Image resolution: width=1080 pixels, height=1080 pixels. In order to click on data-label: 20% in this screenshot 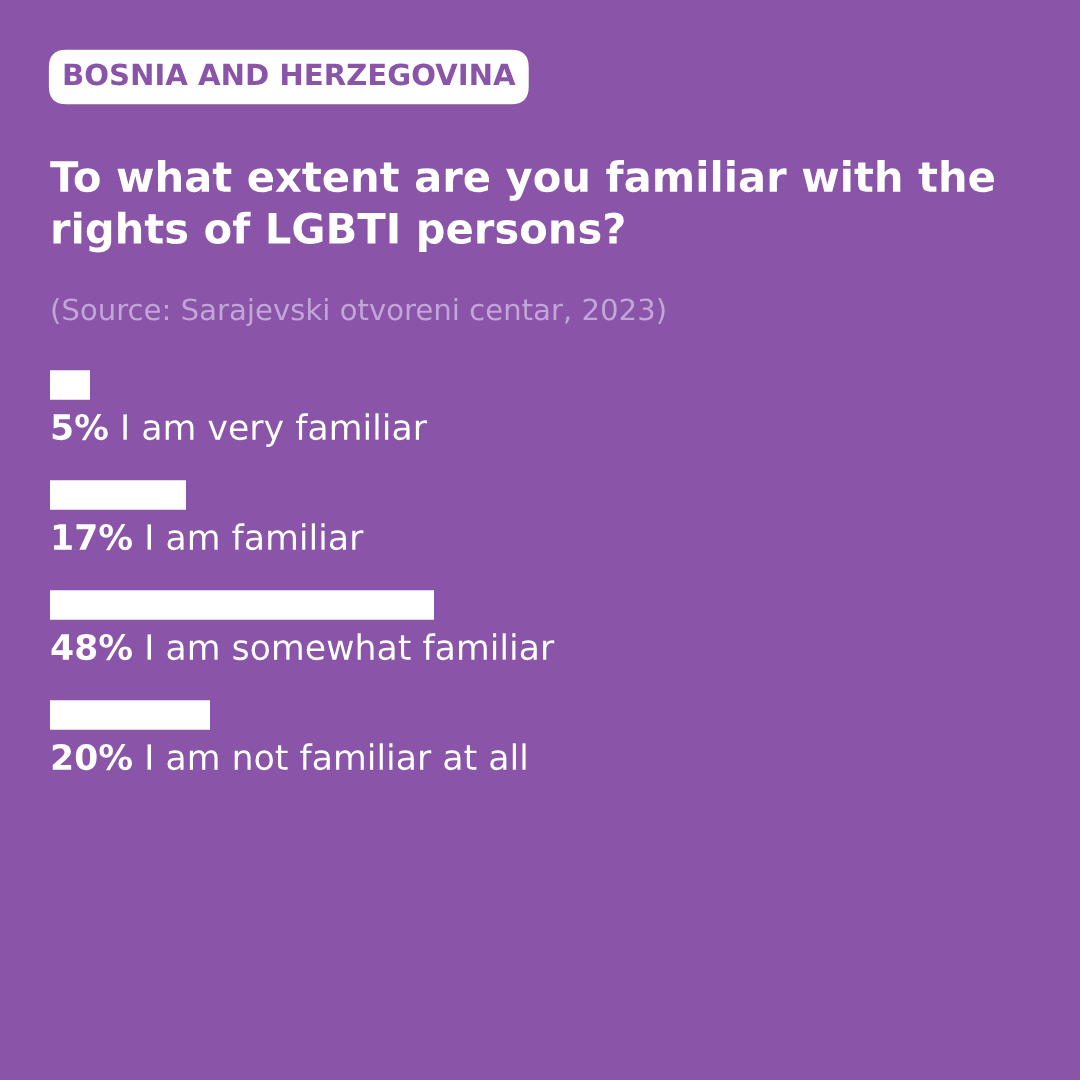, I will do `click(92, 757)`.